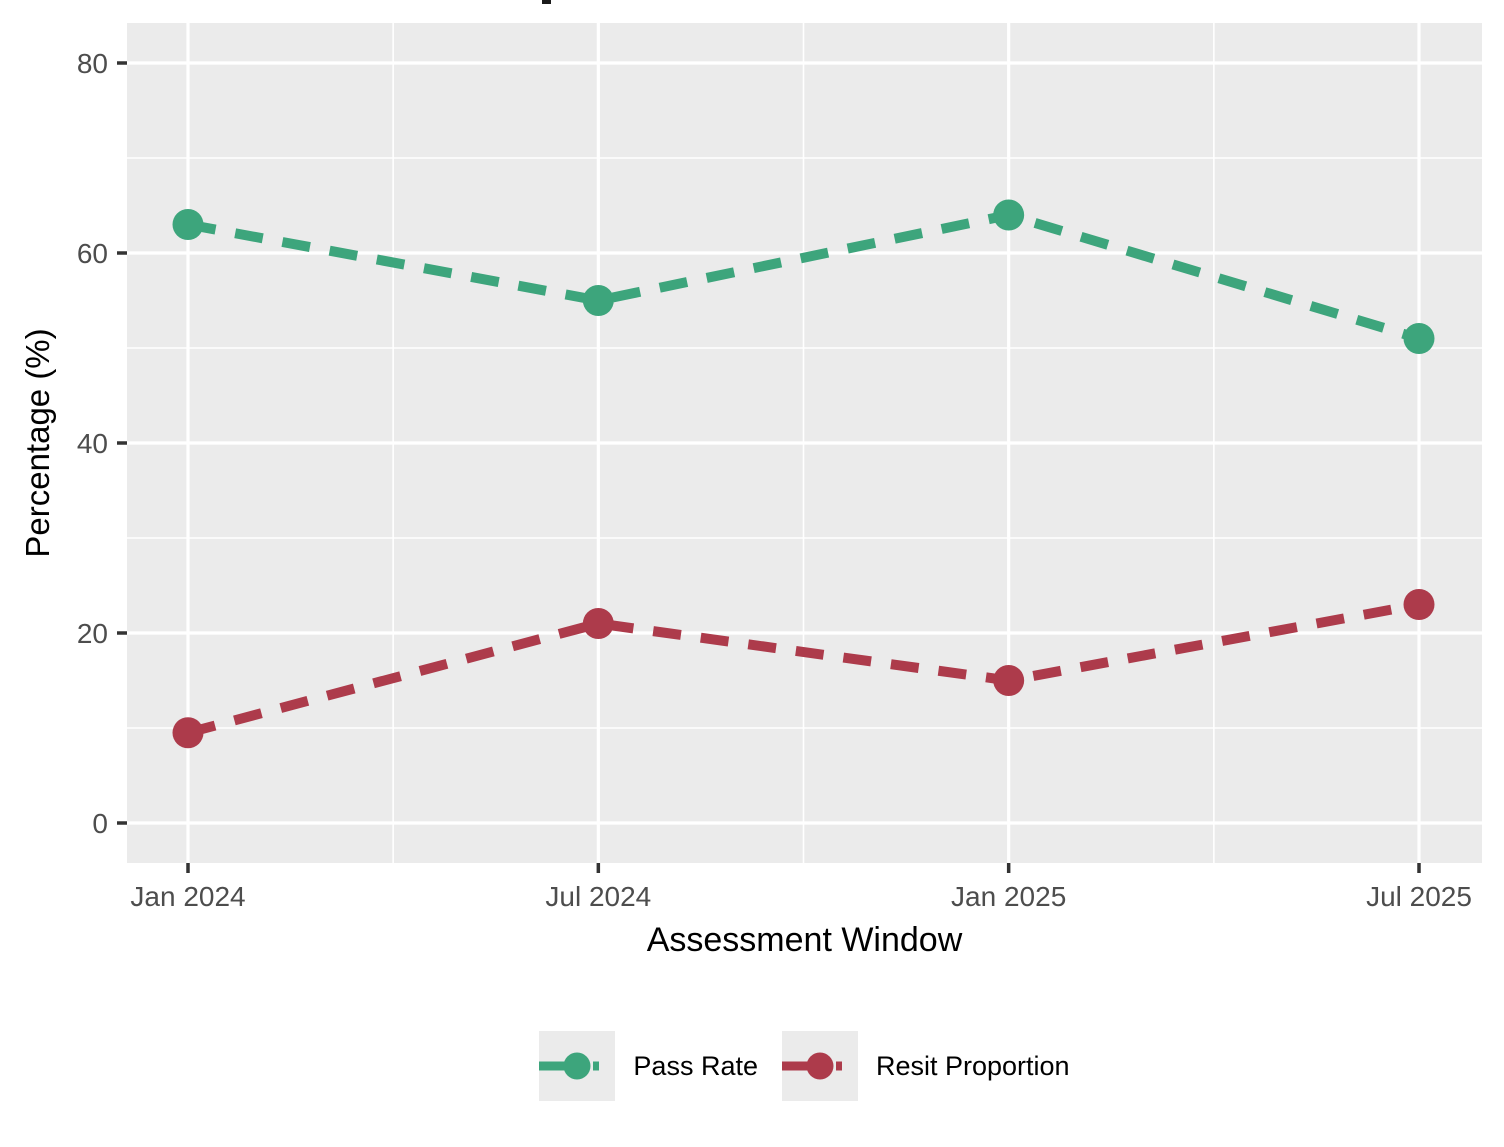  What do you see at coordinates (92, 633) in the screenshot?
I see `y-tick-label: 20` at bounding box center [92, 633].